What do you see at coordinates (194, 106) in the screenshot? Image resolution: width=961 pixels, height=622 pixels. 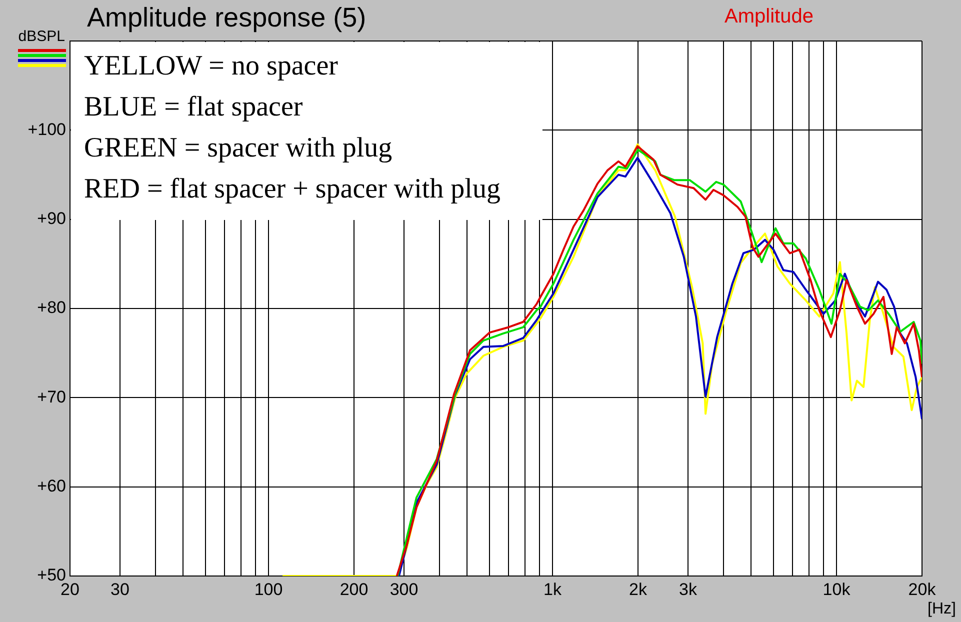 I see `annotation: BLUE = flat spacer` at bounding box center [194, 106].